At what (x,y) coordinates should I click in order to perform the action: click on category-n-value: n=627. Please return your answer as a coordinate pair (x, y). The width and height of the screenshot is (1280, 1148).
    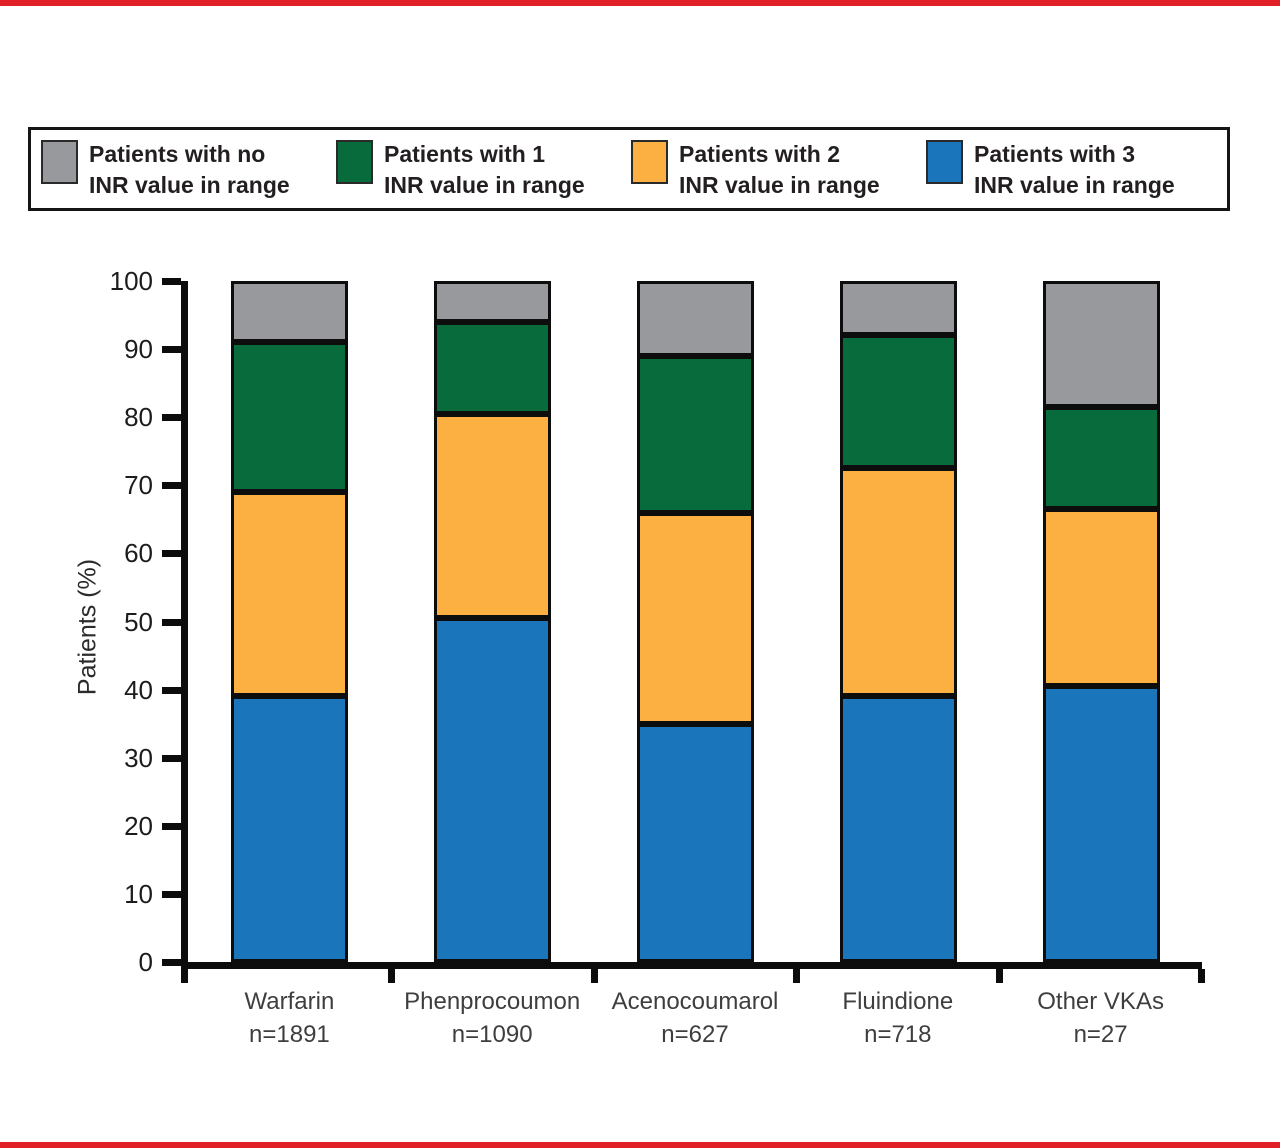
    Looking at the image, I should click on (695, 1034).